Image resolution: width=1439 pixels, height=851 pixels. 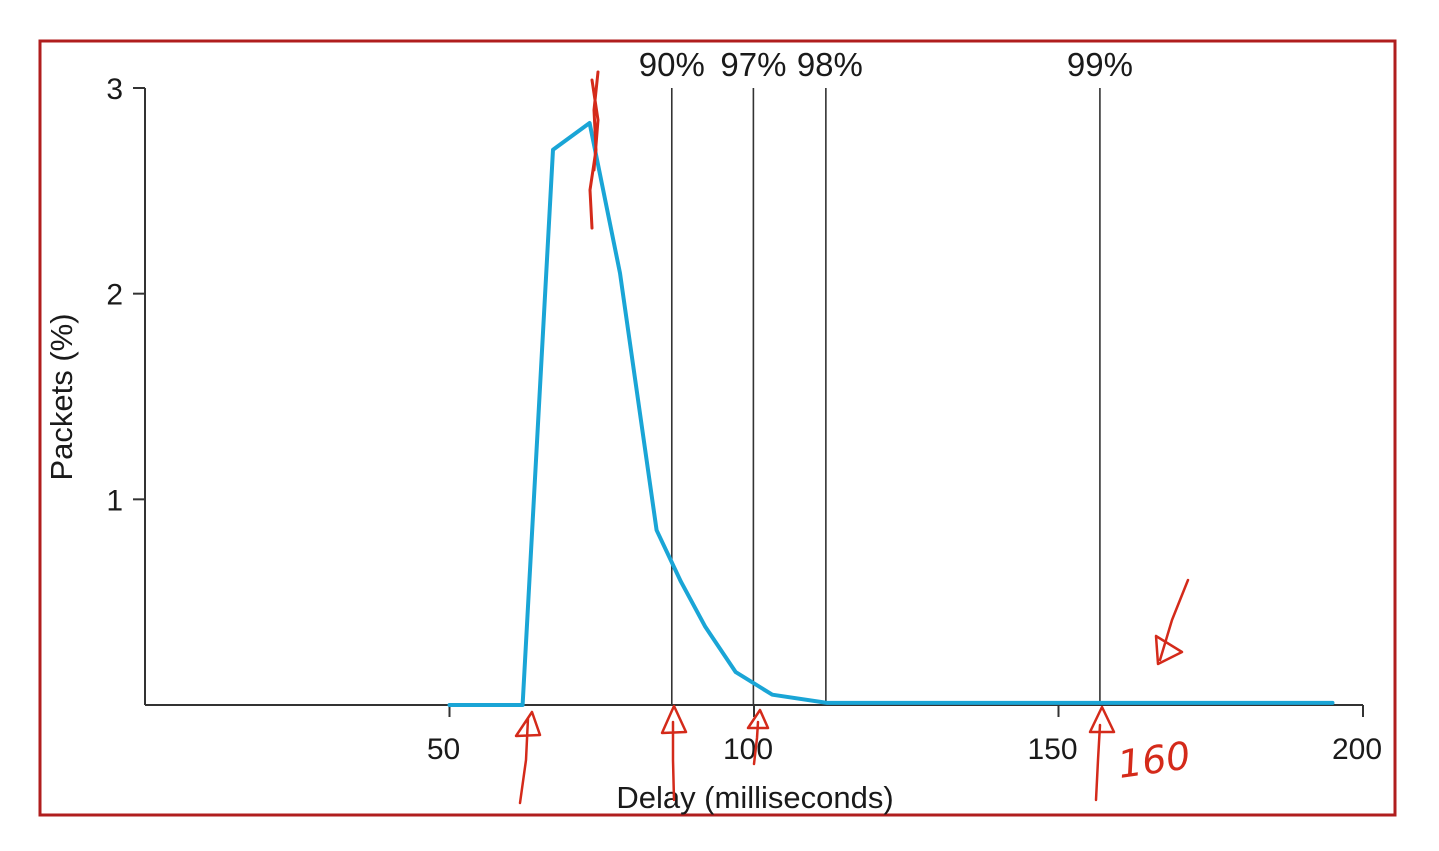 What do you see at coordinates (114, 295) in the screenshot?
I see `y-tick-label: 2` at bounding box center [114, 295].